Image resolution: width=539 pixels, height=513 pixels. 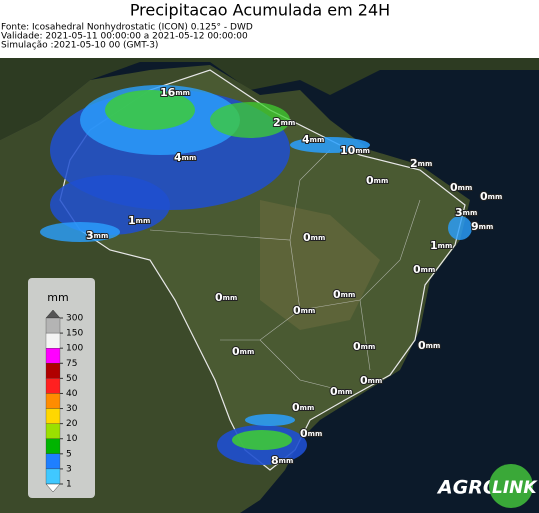 I want to click on colorbar-label: 75, so click(x=71, y=364).